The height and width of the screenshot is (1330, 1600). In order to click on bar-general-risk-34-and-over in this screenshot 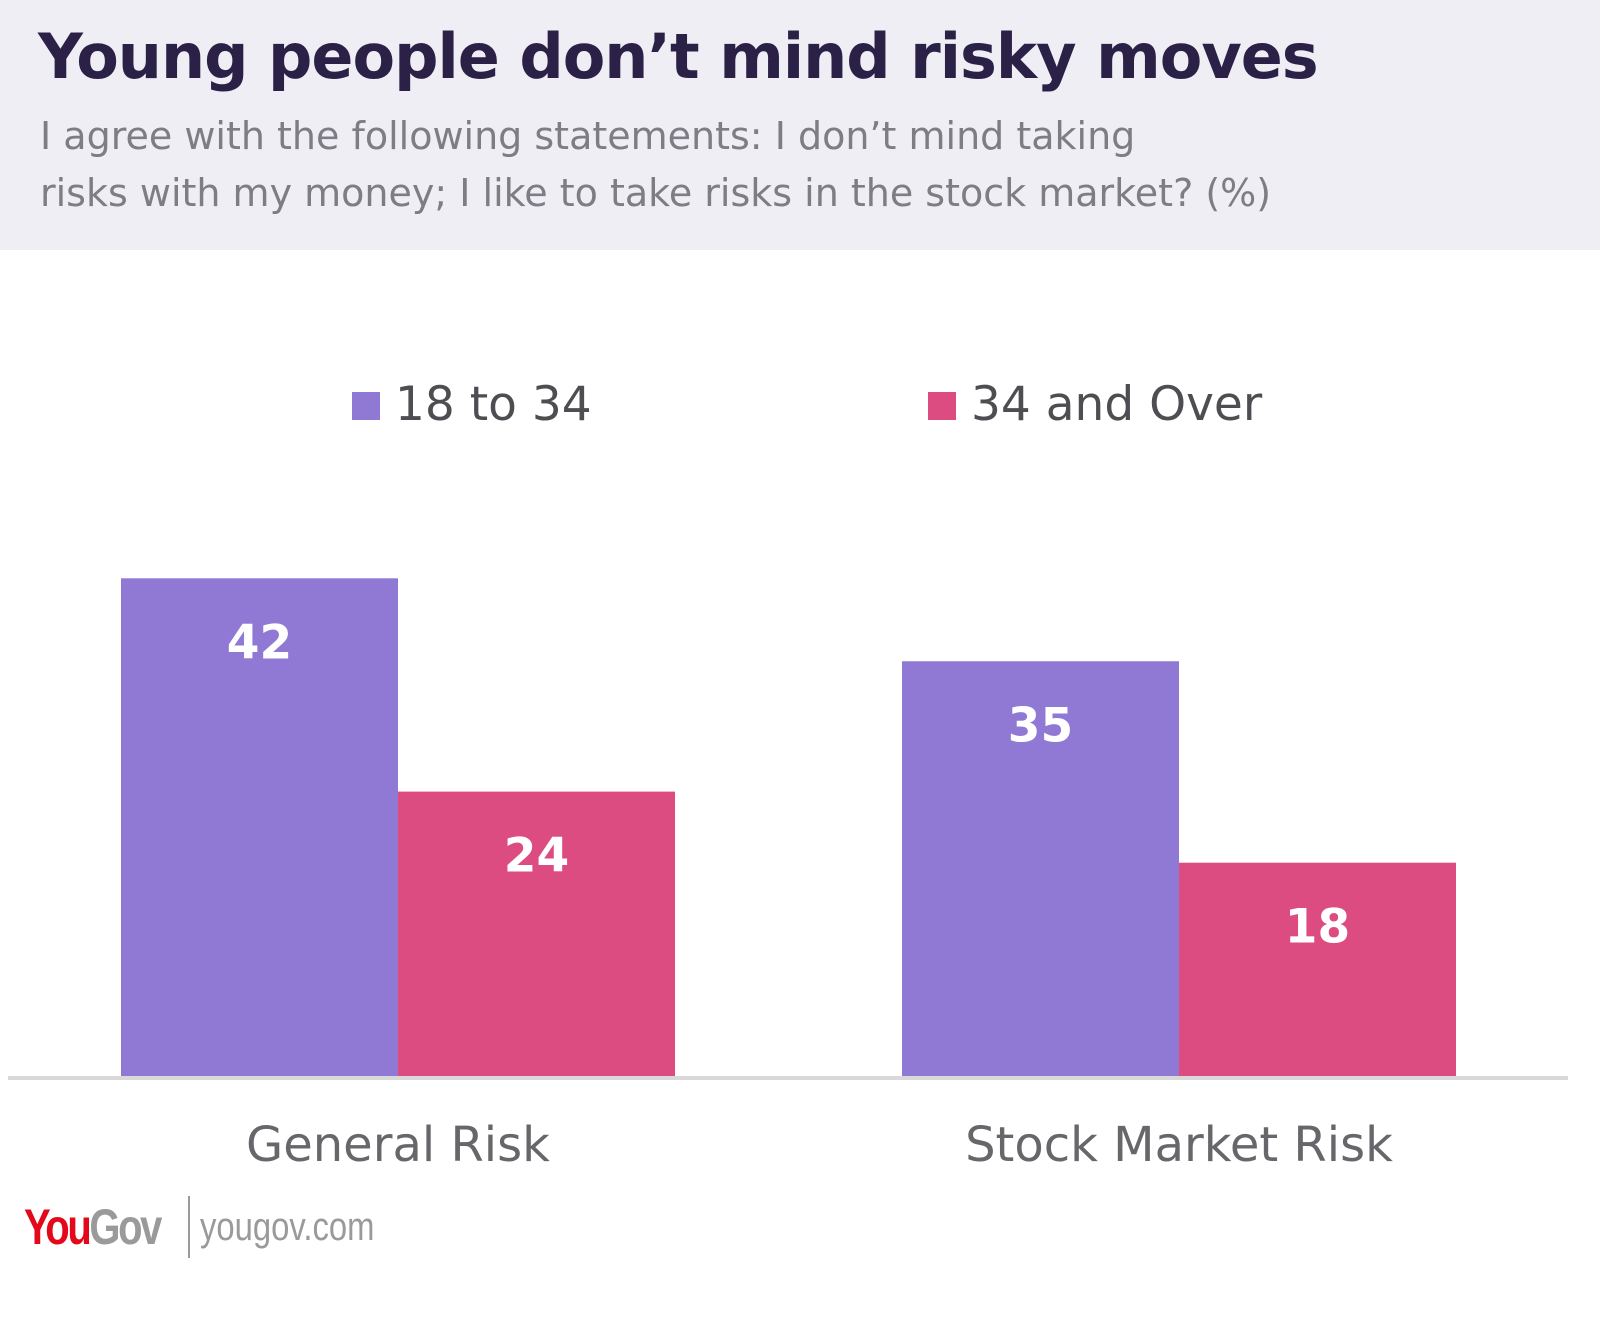, I will do `click(536, 933)`.